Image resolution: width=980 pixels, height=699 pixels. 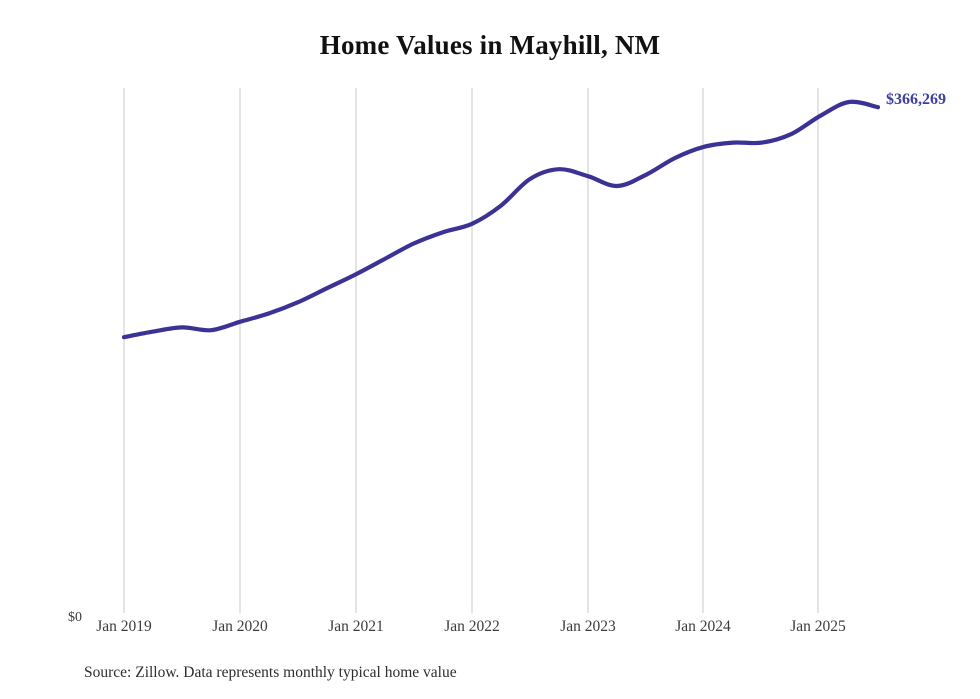 What do you see at coordinates (240, 626) in the screenshot?
I see `x-tick-label-jan-2020: Jan 2020` at bounding box center [240, 626].